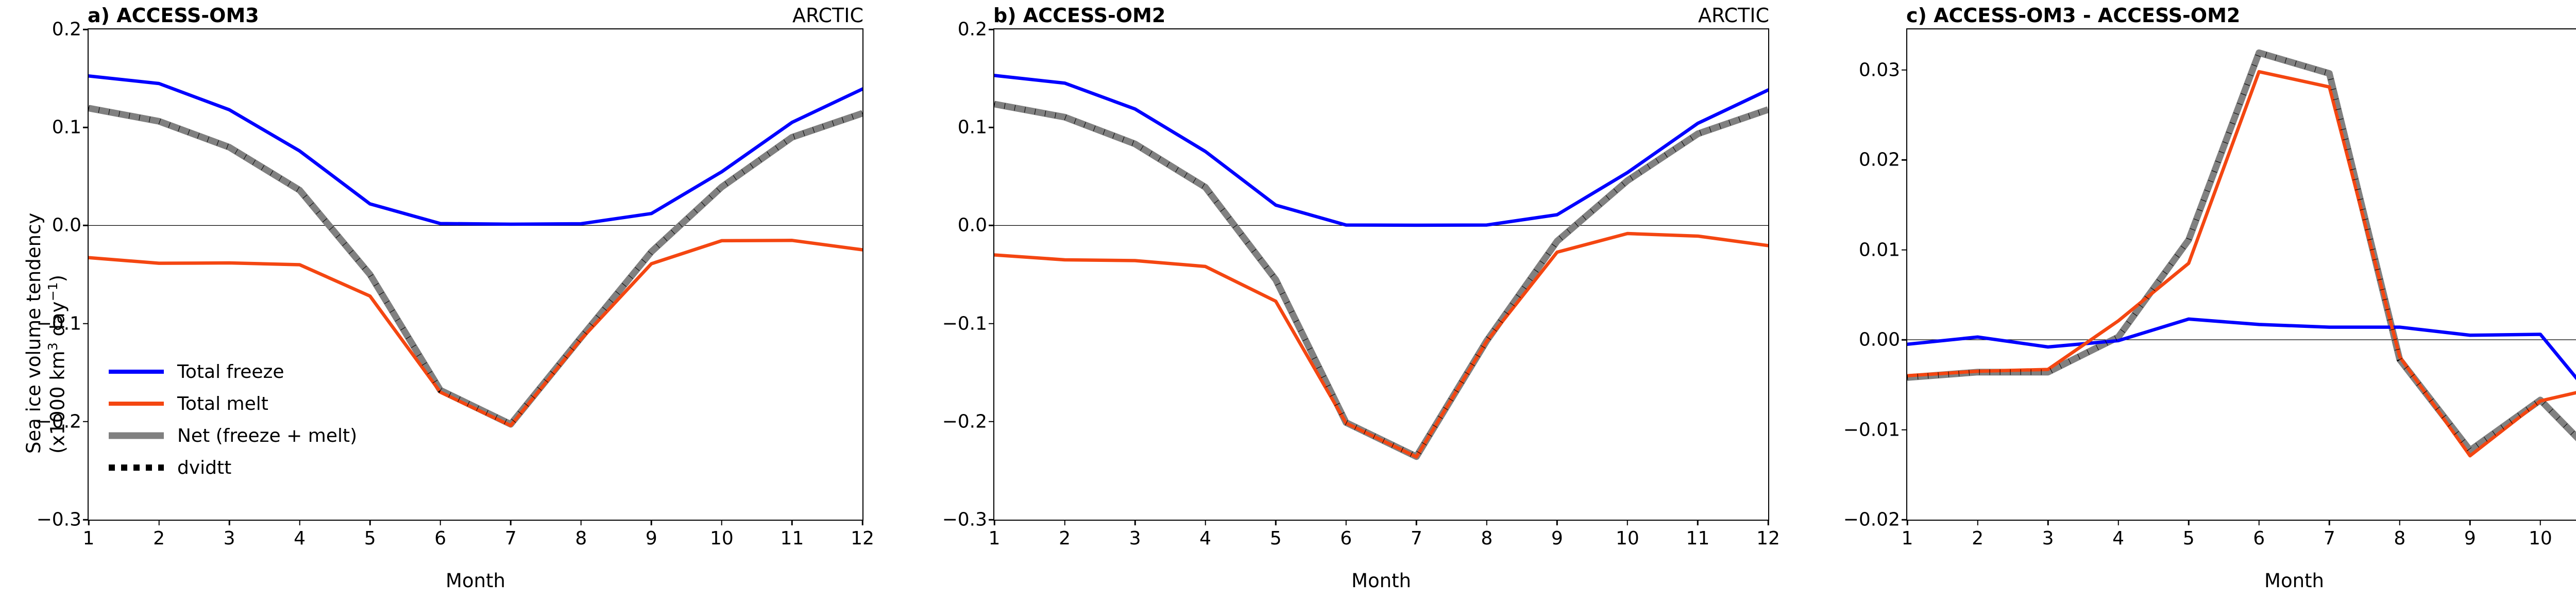 This screenshot has height=614, width=2576. Describe the element at coordinates (1907, 538) in the screenshot. I see `x-tick-label: 1` at that location.